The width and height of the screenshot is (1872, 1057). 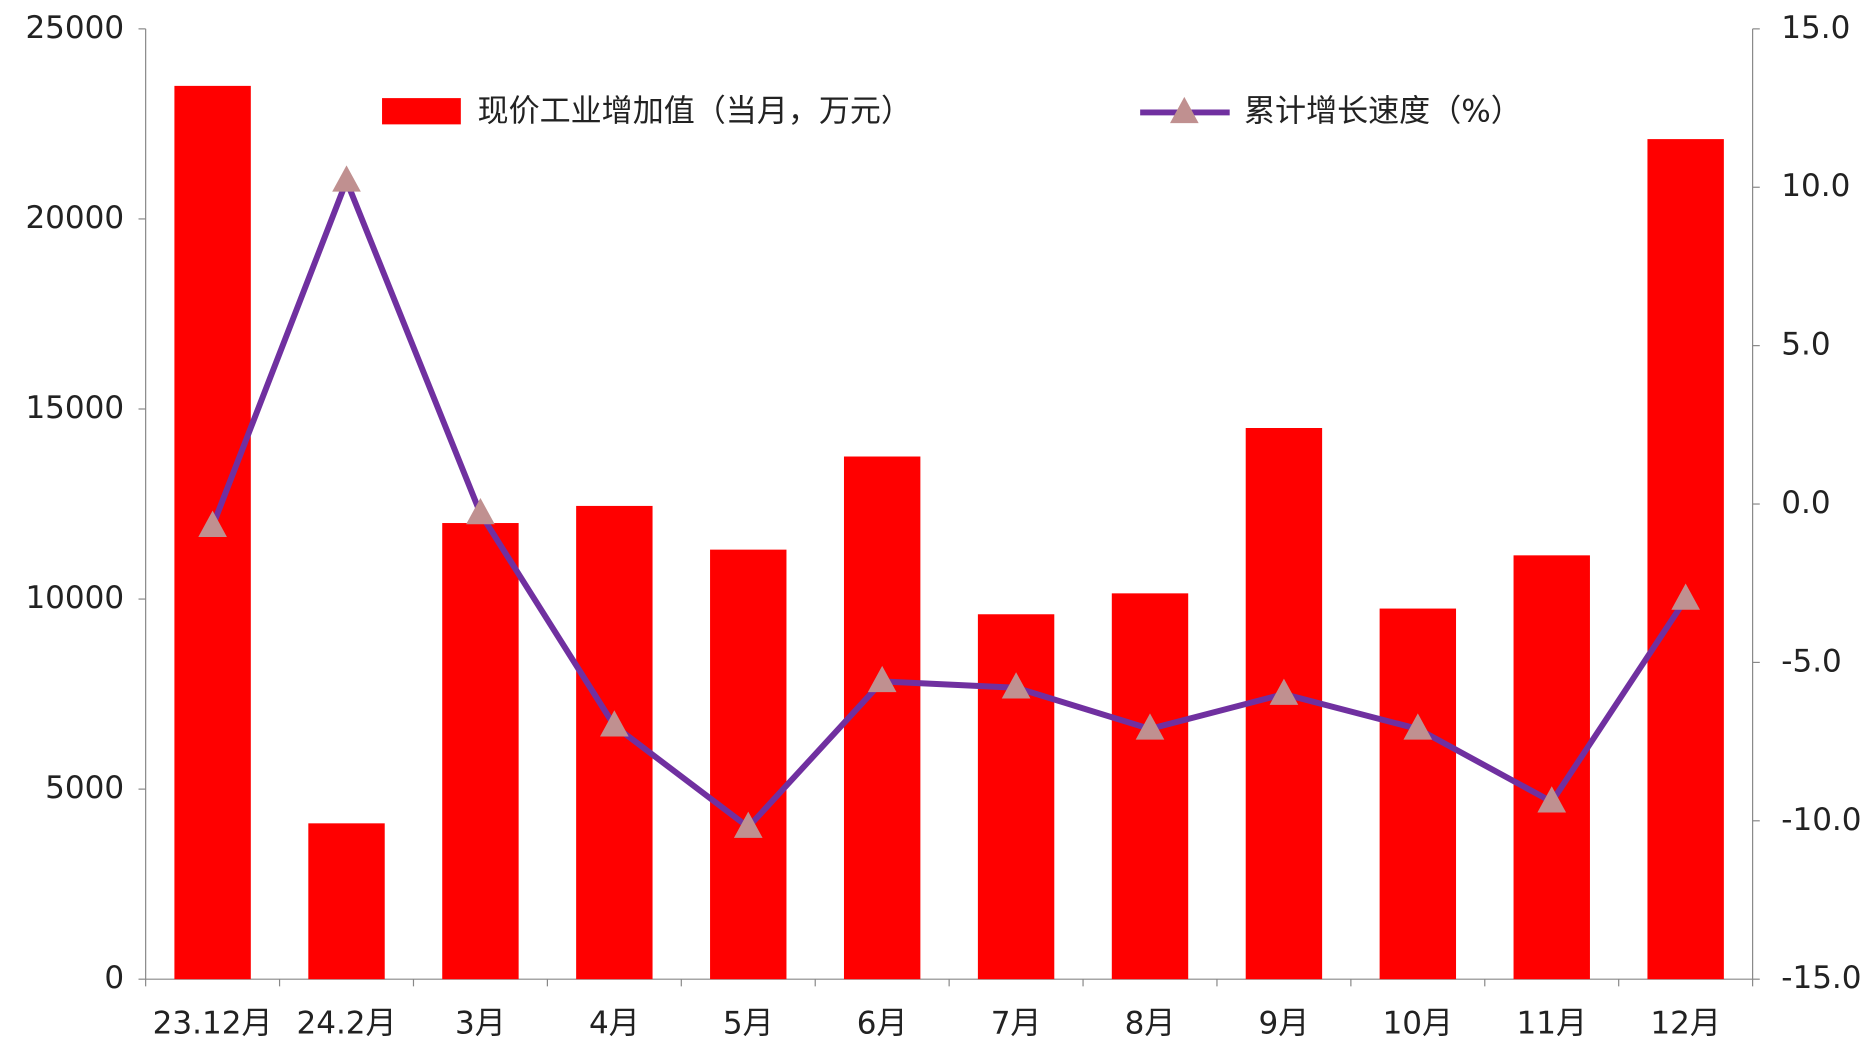 I want to click on y-tick-label: 10000, so click(x=74, y=598).